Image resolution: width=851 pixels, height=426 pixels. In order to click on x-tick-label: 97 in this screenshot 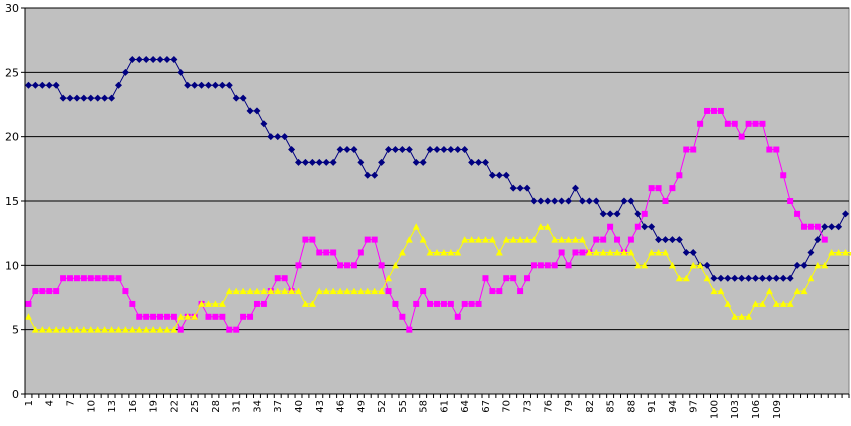, I will do `click(694, 406)`.